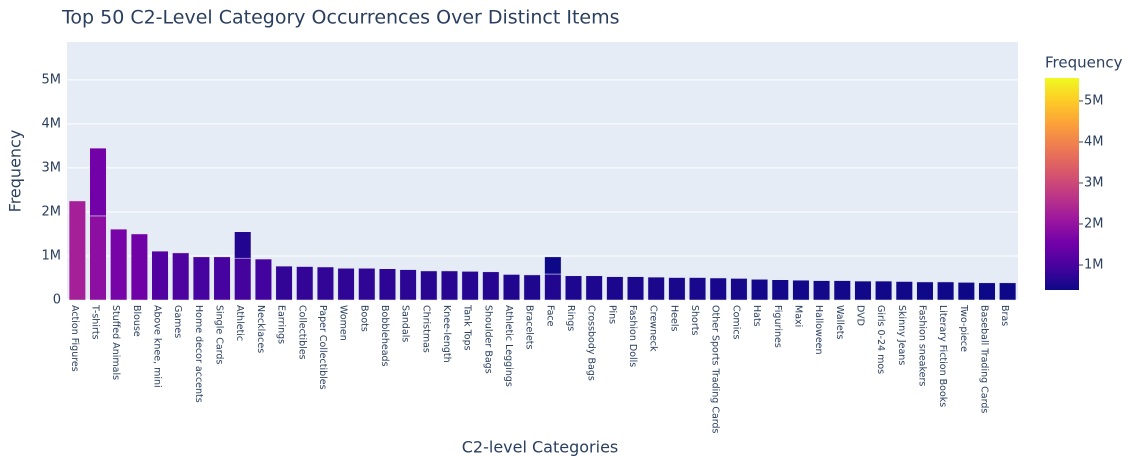  I want to click on x-tick-label: Necklaces, so click(260, 329).